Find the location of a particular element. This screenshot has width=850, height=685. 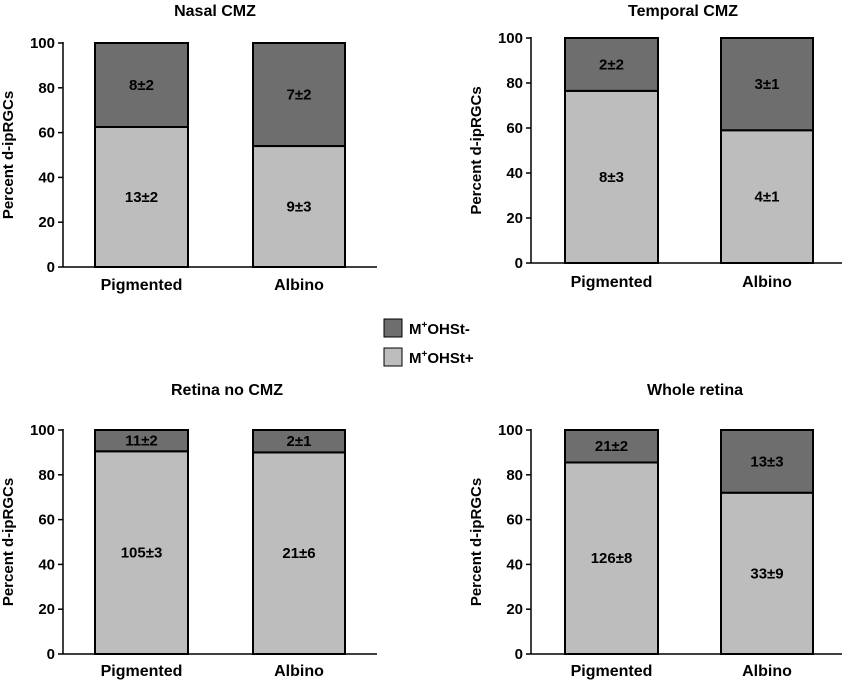

bar-data-label: 8±3 is located at coordinates (611, 177).